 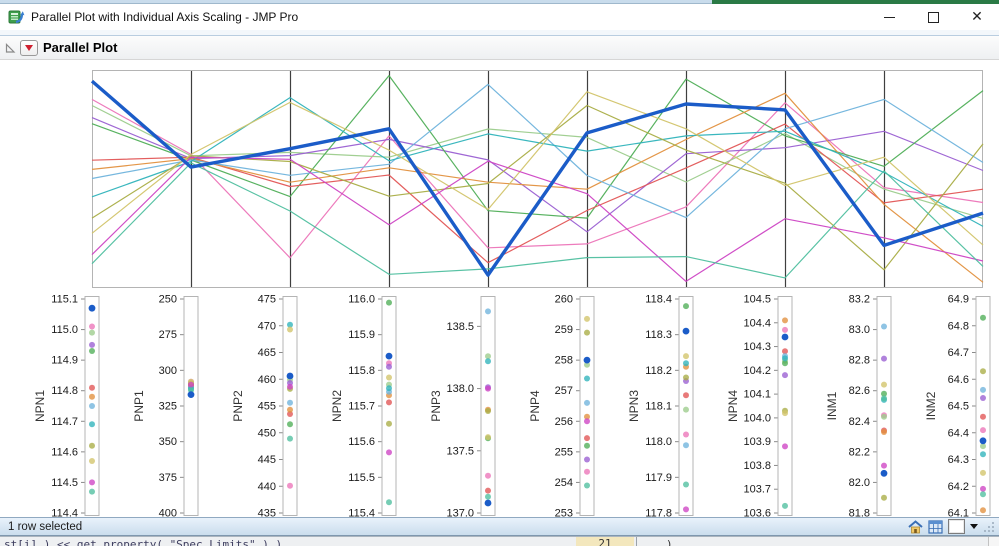 I want to click on minimize-button, so click(x=889, y=17).